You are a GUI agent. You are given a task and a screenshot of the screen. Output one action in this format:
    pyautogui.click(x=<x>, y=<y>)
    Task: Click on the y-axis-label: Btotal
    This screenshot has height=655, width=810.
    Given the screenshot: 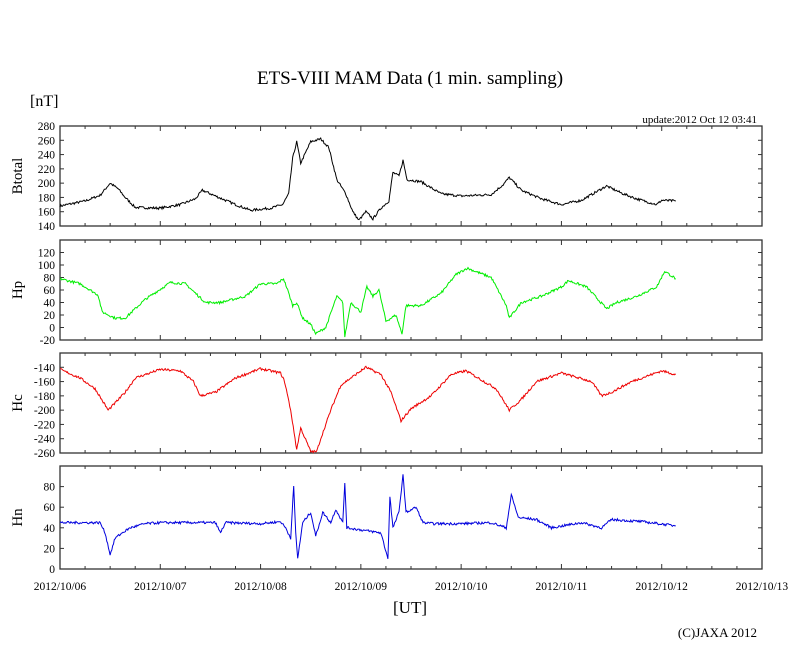 What is the action you would take?
    pyautogui.click(x=18, y=176)
    